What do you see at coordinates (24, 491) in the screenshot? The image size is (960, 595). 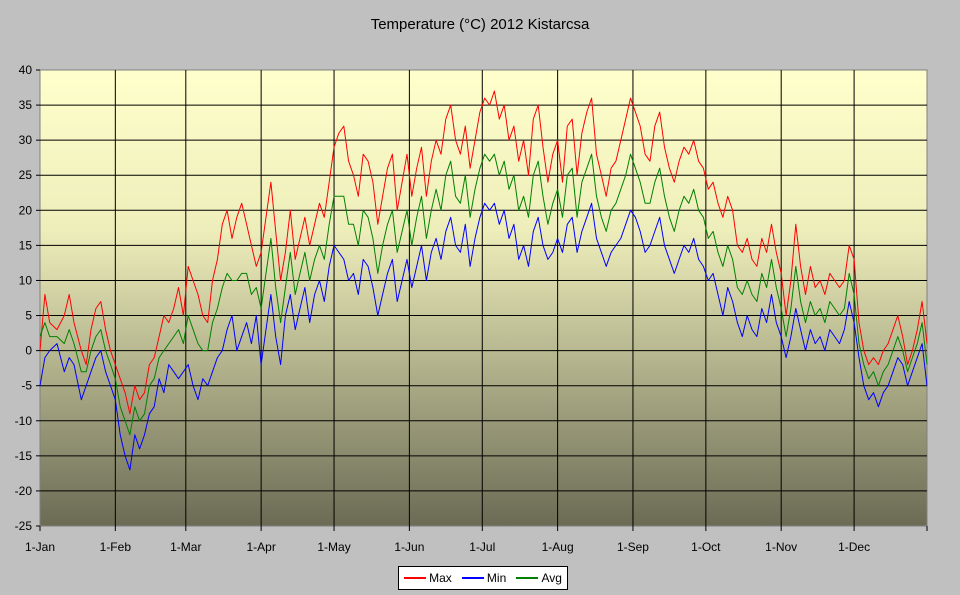 I see `y-tick-label: -20` at bounding box center [24, 491].